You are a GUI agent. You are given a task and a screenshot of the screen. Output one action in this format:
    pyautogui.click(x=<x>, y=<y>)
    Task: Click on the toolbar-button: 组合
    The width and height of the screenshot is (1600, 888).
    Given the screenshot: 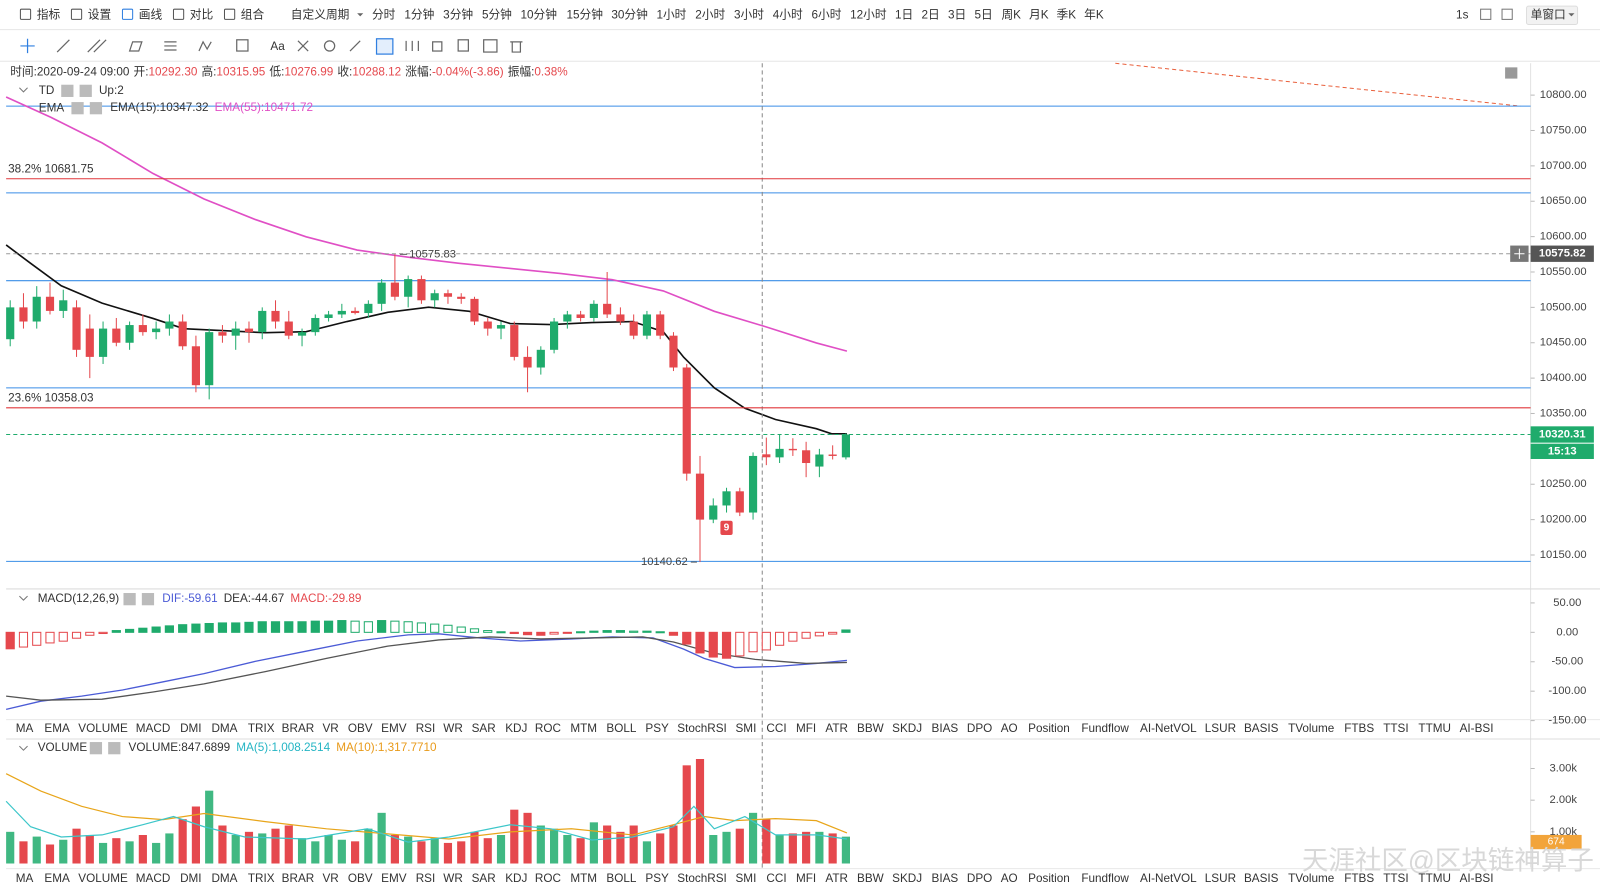 What is the action you would take?
    pyautogui.click(x=253, y=14)
    